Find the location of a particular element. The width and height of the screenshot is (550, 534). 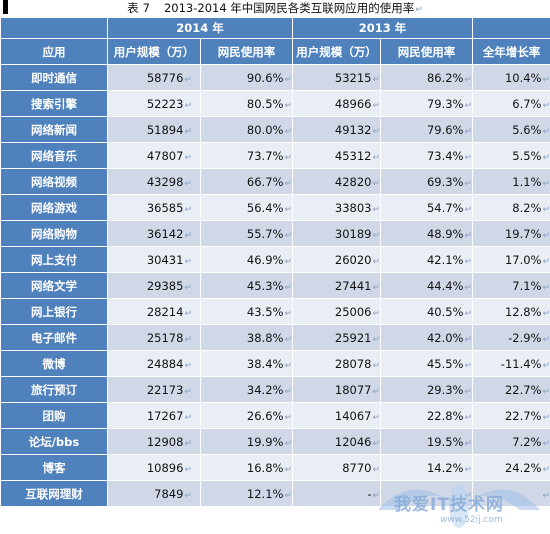

row-app-name: 网络音乐 is located at coordinates (54, 155).